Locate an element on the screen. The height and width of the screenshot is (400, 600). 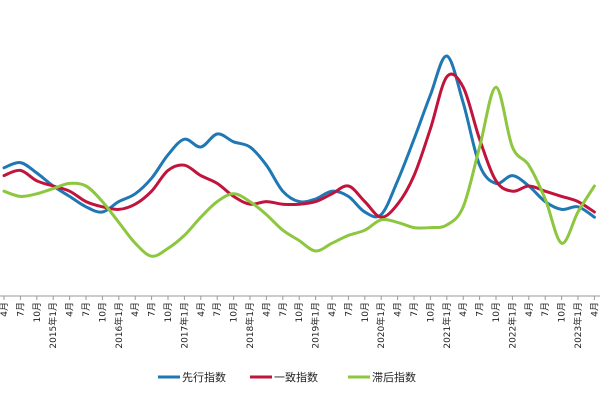
x-ticks is located at coordinates (299, 298).